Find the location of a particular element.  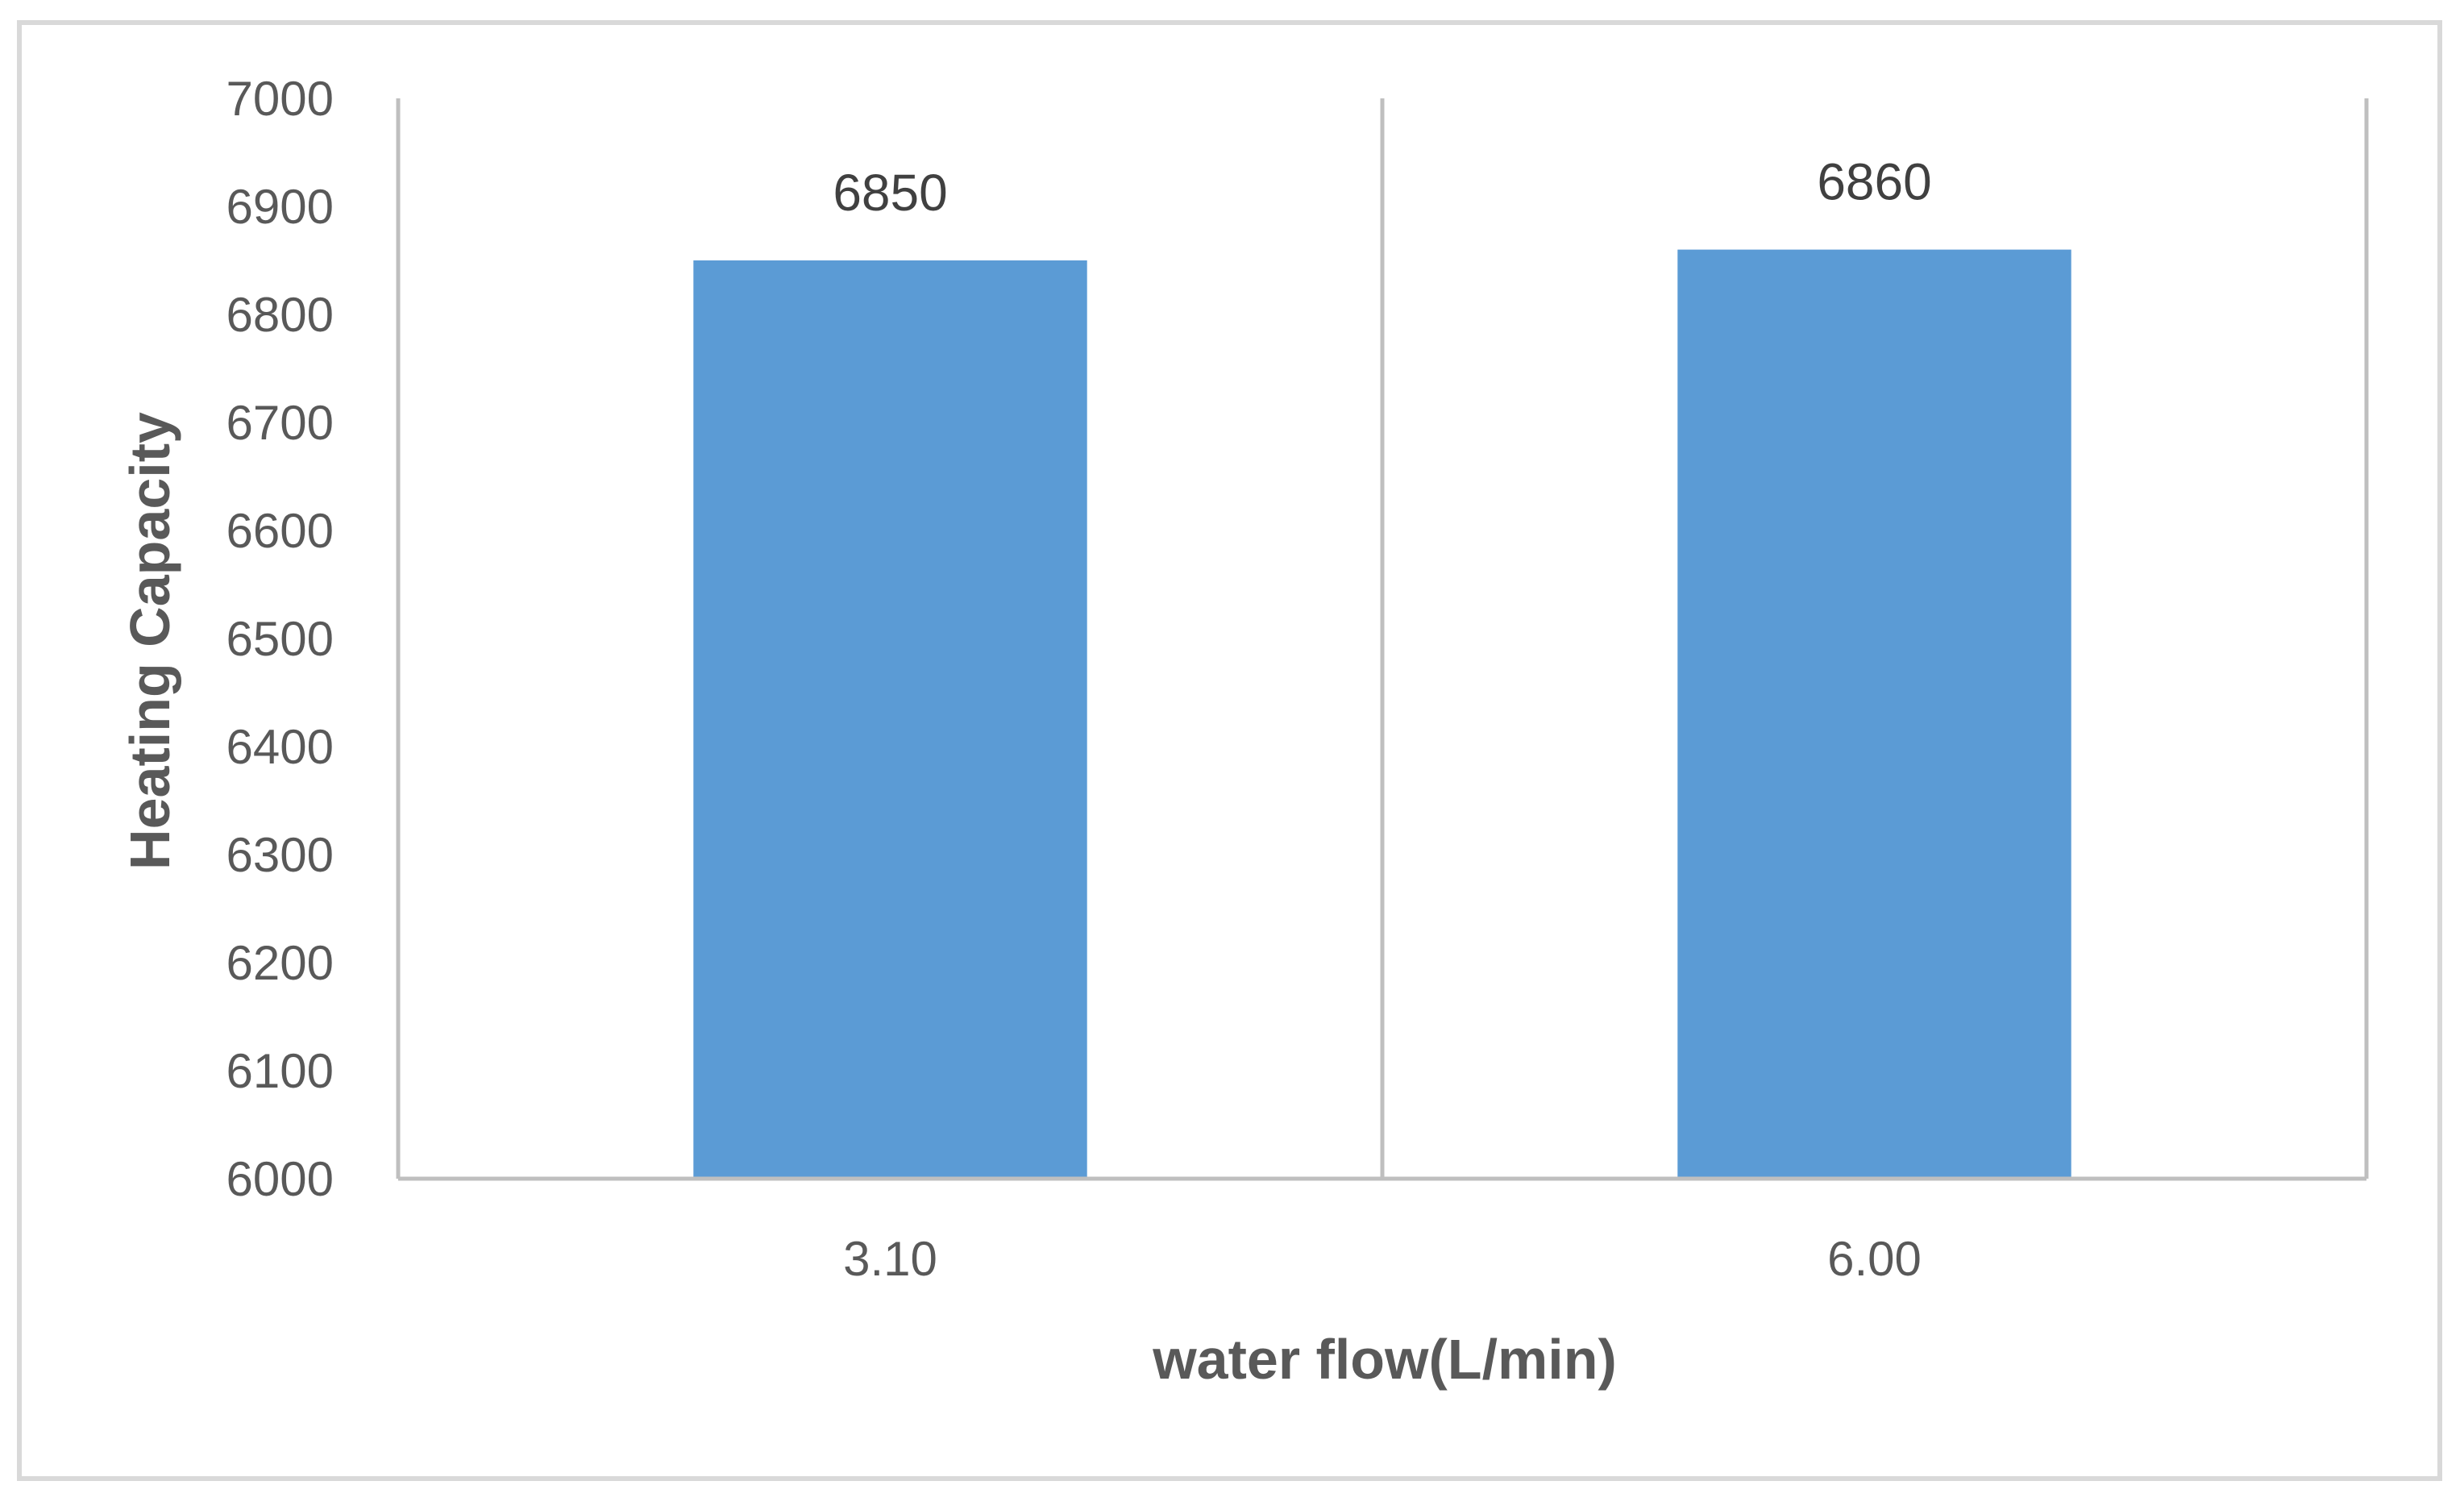

y-tick-label-6500: 6500 is located at coordinates (280, 639).